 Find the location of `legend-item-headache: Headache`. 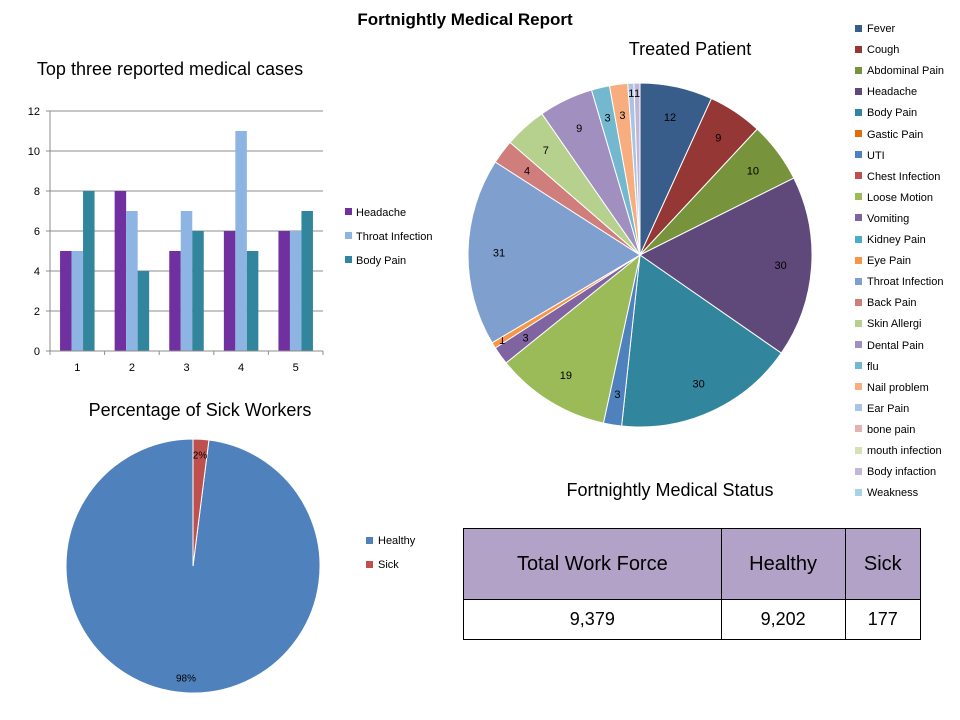

legend-item-headache: Headache is located at coordinates (886, 92).